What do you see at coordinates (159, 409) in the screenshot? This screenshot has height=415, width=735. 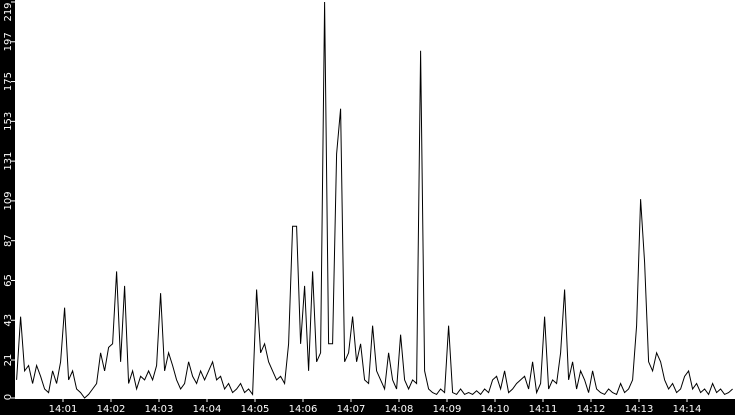 I see `x-tick-label: 14:03` at bounding box center [159, 409].